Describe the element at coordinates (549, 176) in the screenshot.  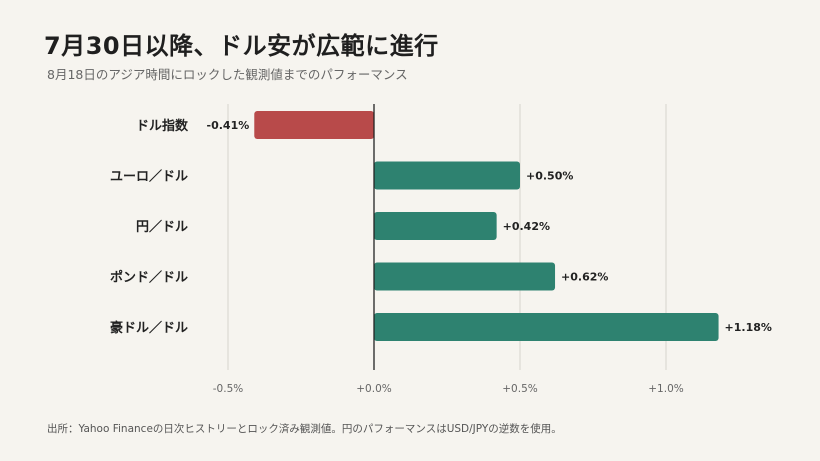
I see `value-label: +0.50%` at that location.